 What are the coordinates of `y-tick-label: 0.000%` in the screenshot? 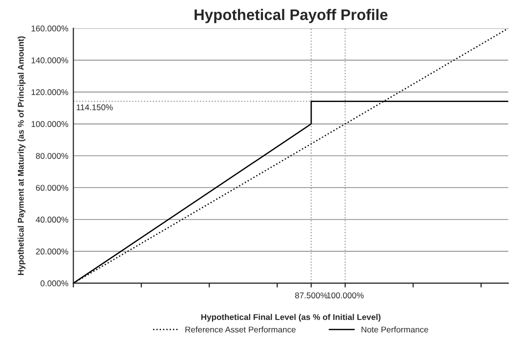 It's located at (54, 283).